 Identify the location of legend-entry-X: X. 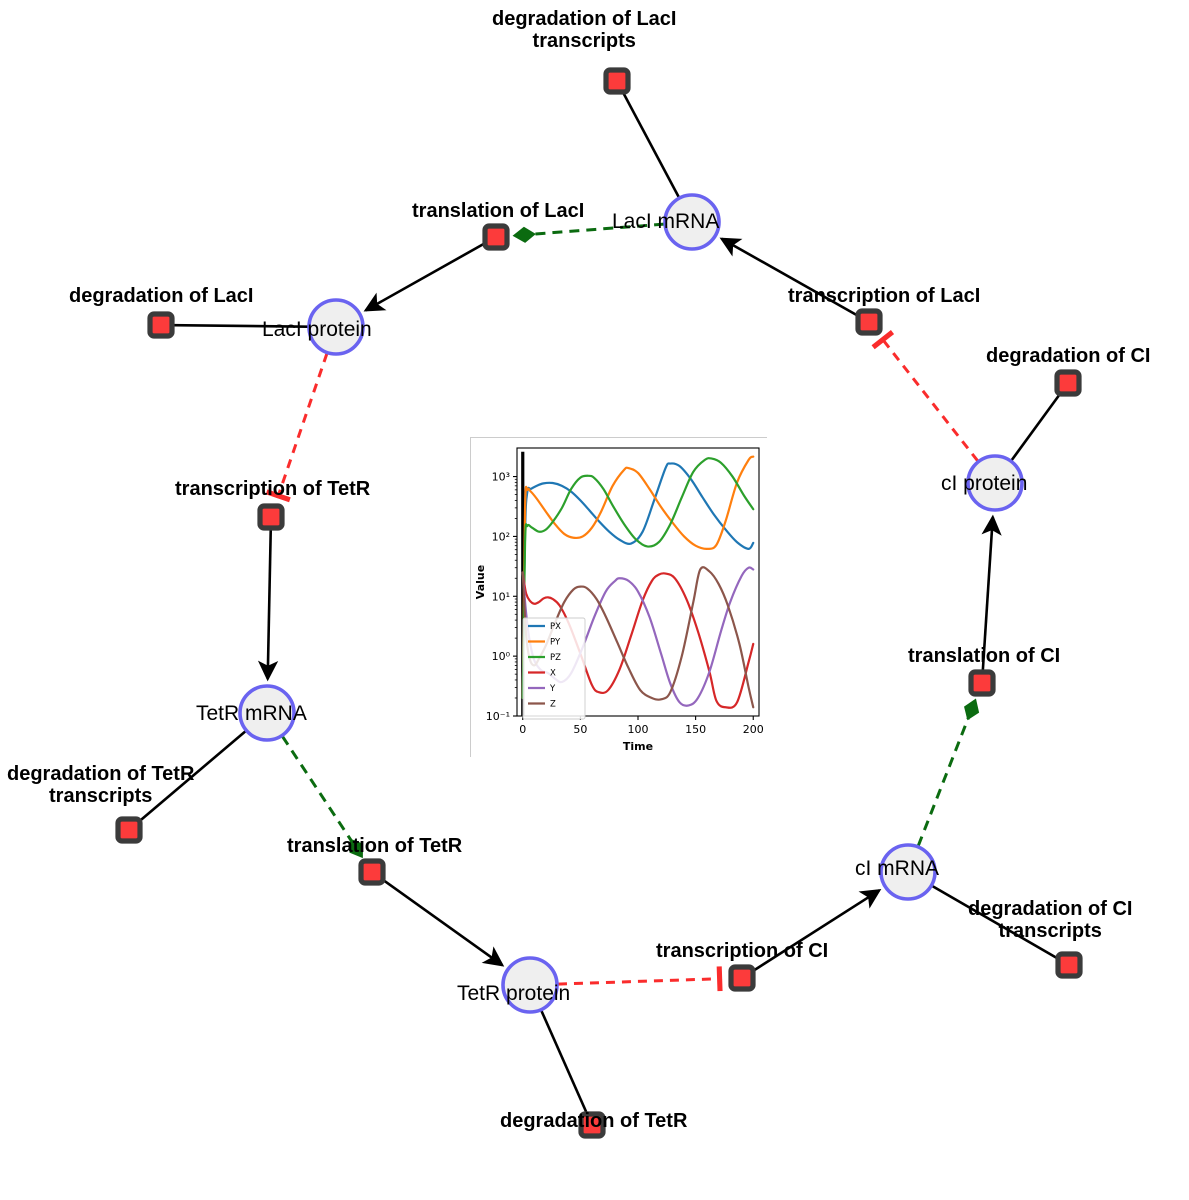
(553, 674).